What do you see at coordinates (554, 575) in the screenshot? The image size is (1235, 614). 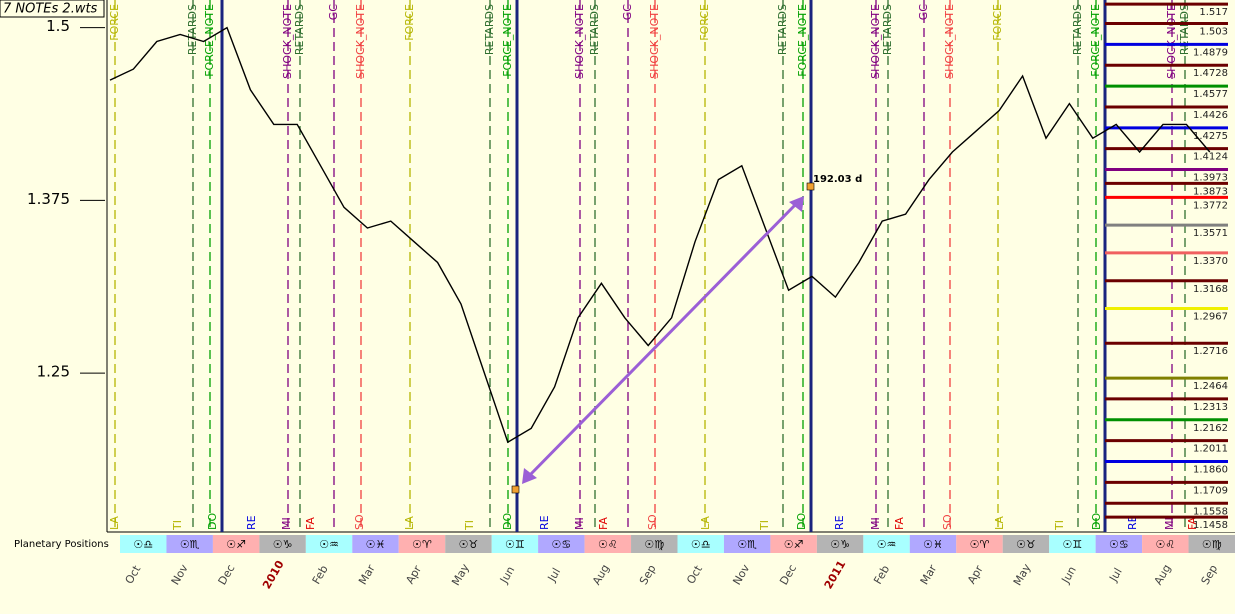 I see `x-tick-label: Jul` at bounding box center [554, 575].